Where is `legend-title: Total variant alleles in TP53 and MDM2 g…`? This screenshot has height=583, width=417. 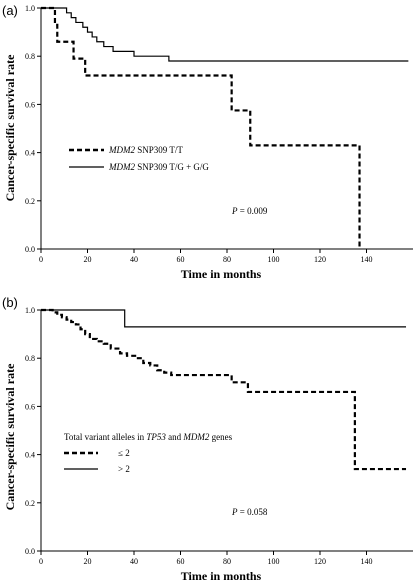 legend-title: Total variant alleles in TP53 and MDM2 g… is located at coordinates (148, 437).